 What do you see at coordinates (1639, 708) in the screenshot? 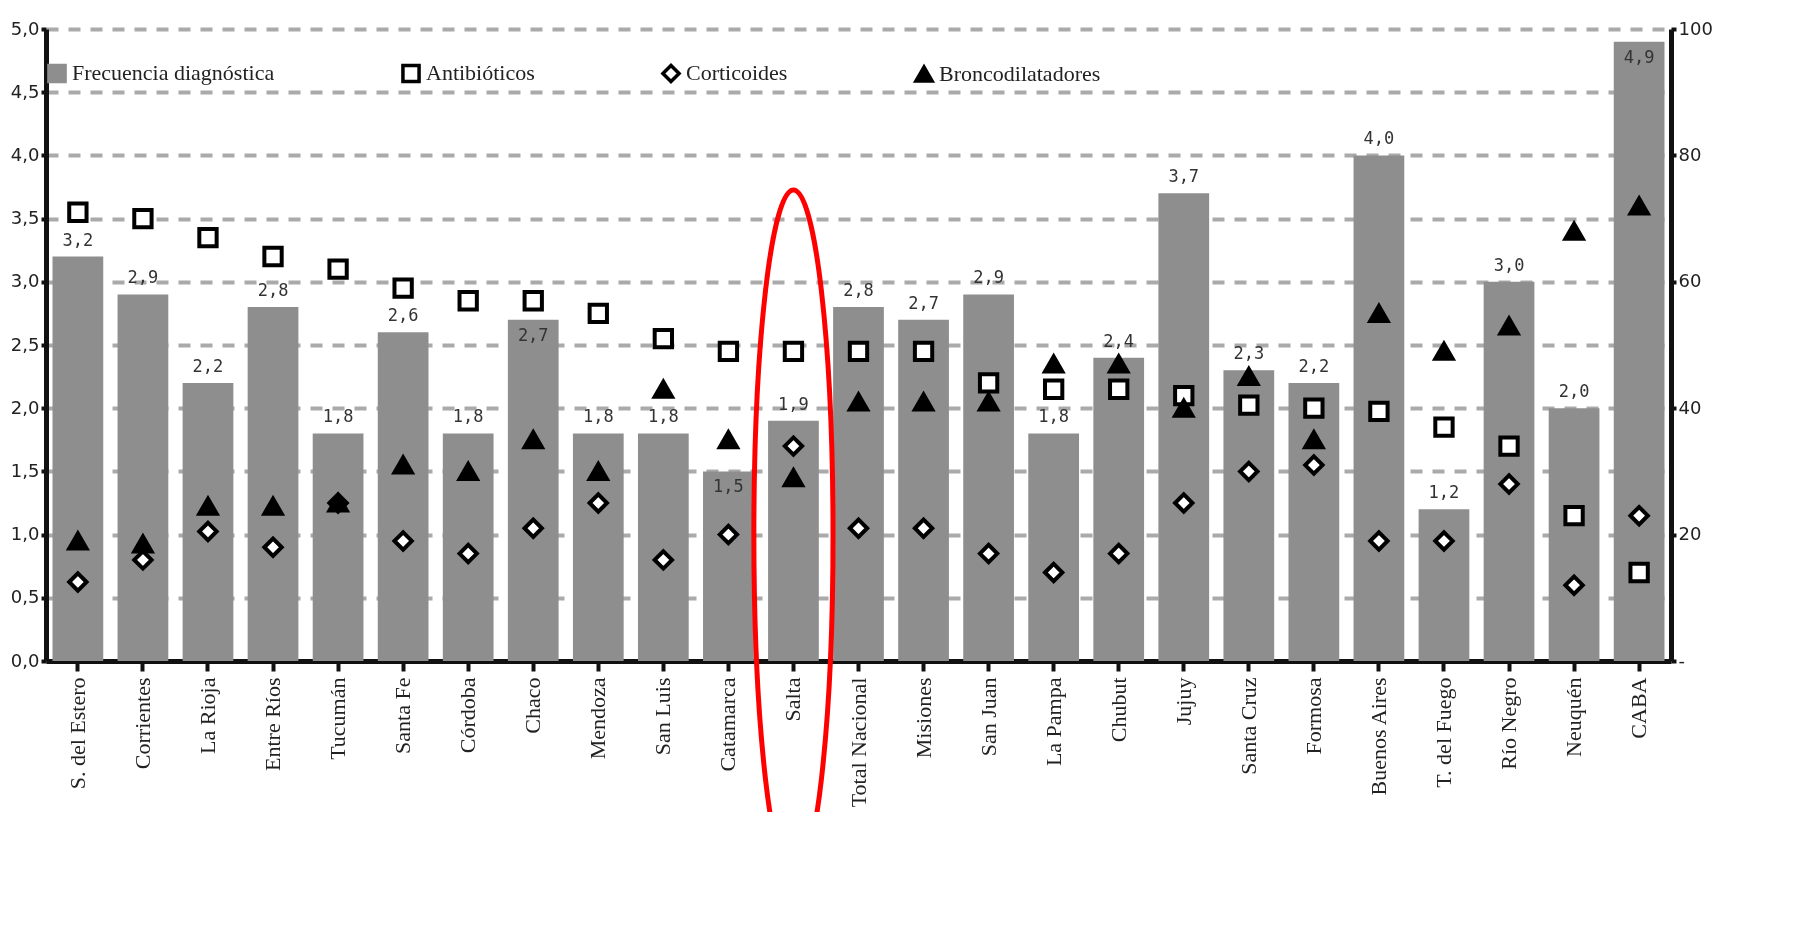
I see `x-tick-label: CABA` at bounding box center [1639, 708].